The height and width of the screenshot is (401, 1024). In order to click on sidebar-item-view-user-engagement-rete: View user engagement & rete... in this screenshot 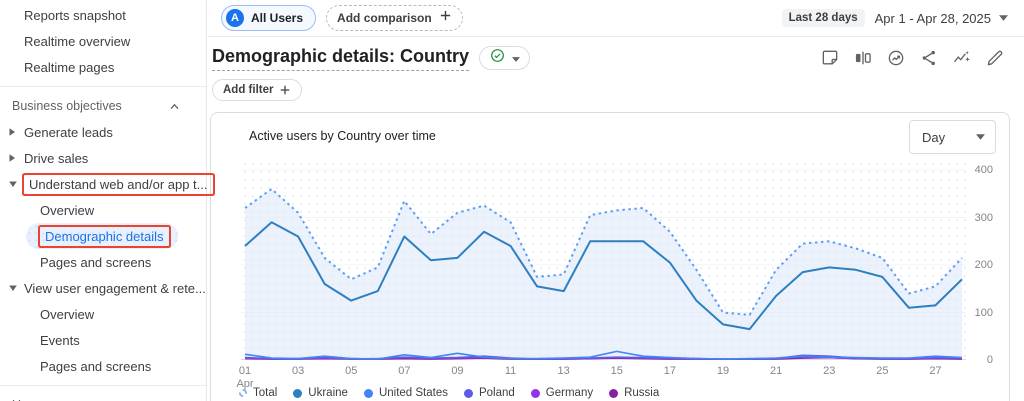, I will do `click(103, 288)`.